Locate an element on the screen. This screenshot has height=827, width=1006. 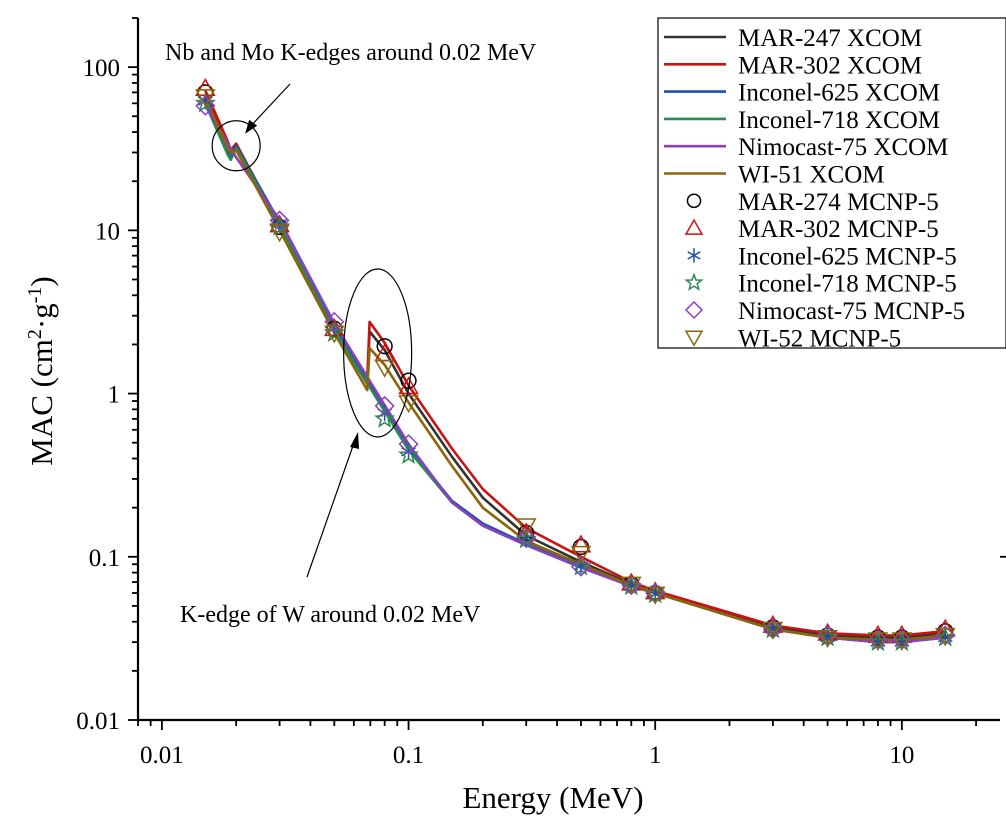
y-axis-title: MAC (cm2·g-1) is located at coordinates (41, 370).